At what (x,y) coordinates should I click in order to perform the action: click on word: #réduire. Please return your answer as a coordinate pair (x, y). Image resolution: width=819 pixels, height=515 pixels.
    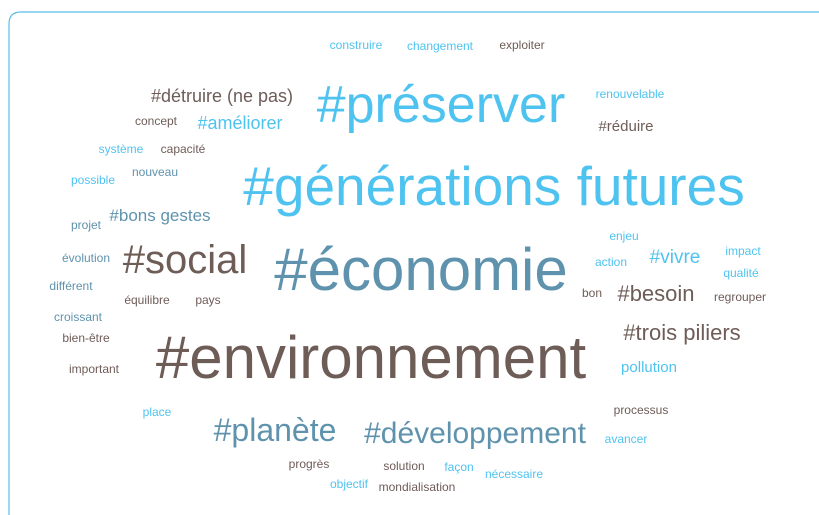
    Looking at the image, I should click on (625, 126).